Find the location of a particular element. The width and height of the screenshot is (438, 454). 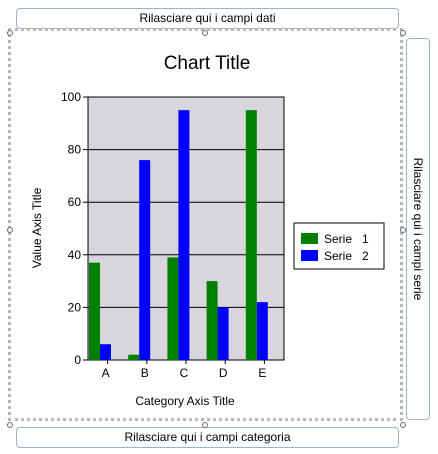

y-tick-label: 80 is located at coordinates (75, 150).